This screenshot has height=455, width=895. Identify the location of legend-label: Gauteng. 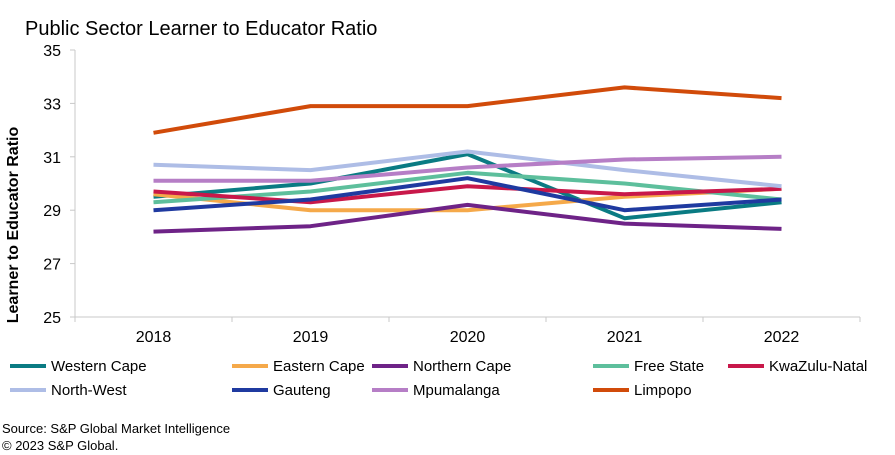
(302, 390).